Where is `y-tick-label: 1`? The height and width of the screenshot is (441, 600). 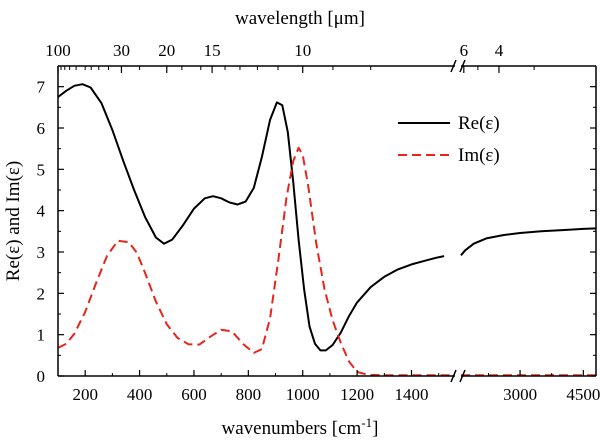 y-tick-label: 1 is located at coordinates (41, 335).